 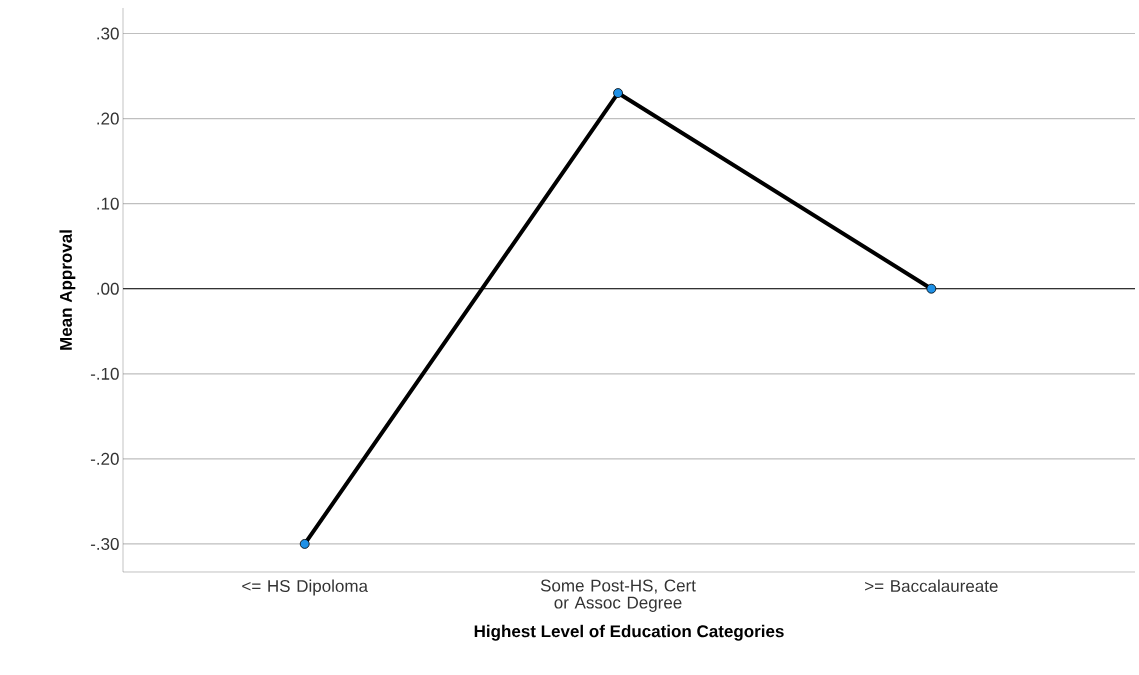 What do you see at coordinates (305, 587) in the screenshot?
I see `x-tick-label: <= HS Dipoloma` at bounding box center [305, 587].